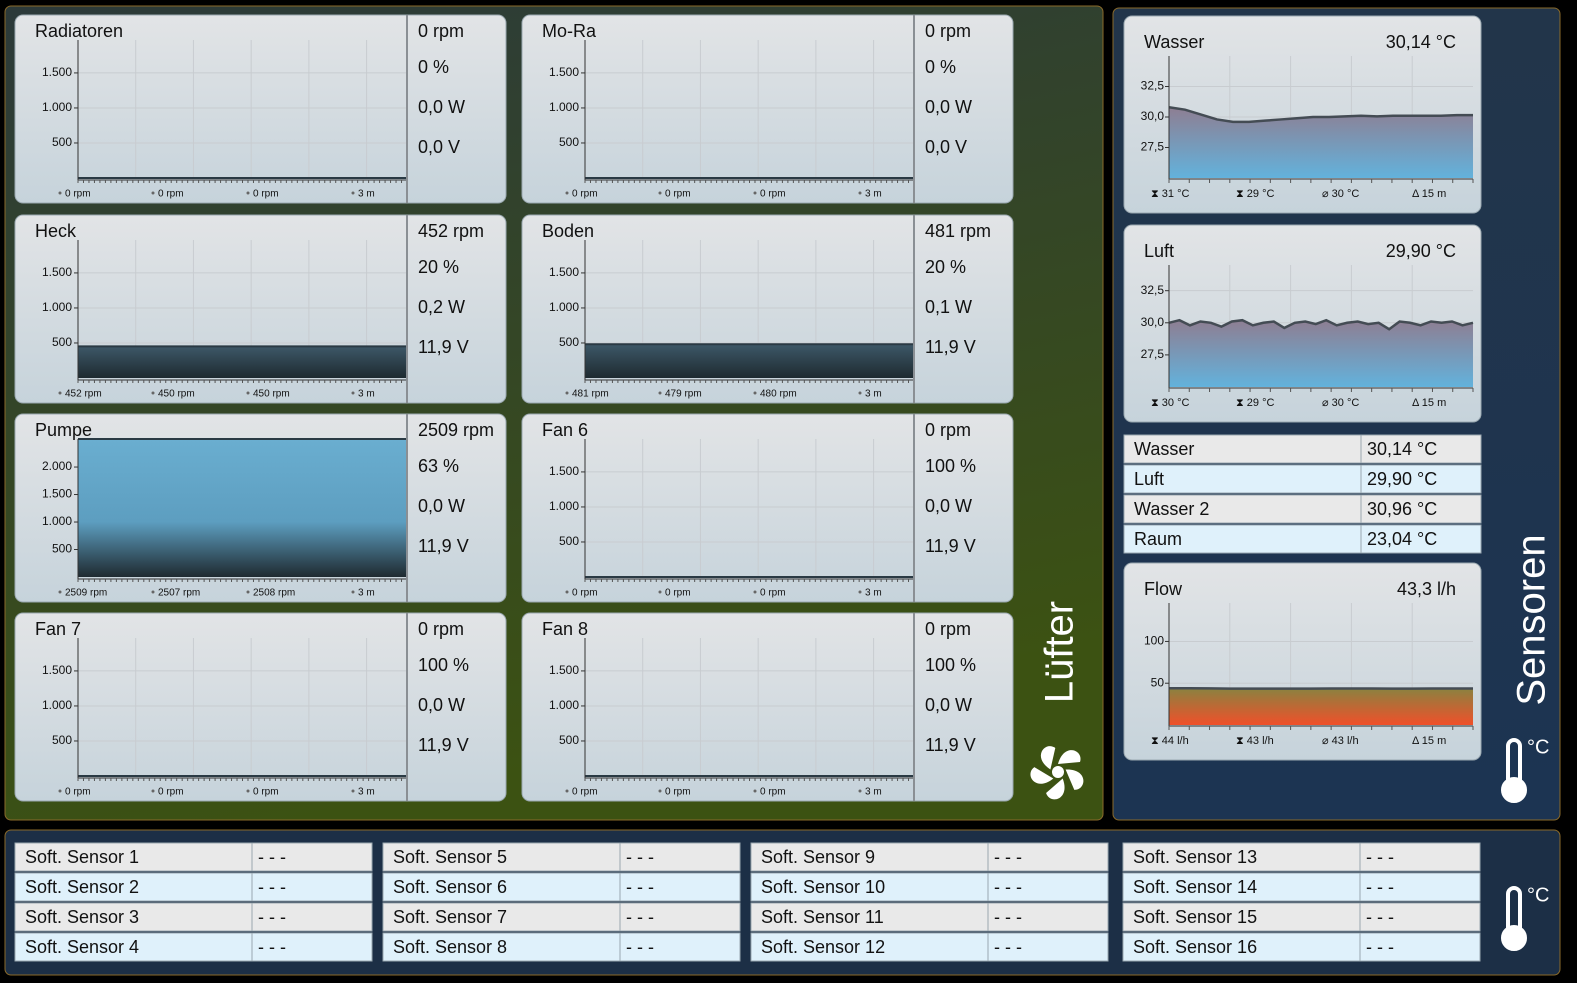 The image size is (1577, 983). I want to click on row-name: Soft. Sensor 4, so click(82, 947).